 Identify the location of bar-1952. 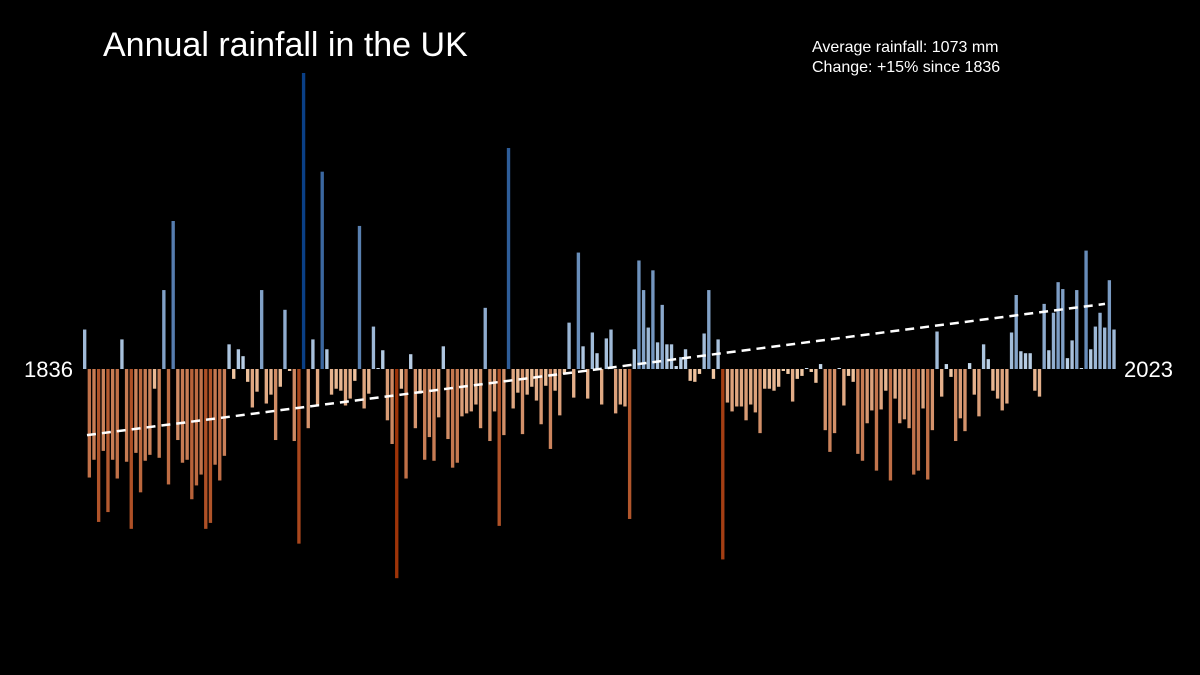
(625, 388).